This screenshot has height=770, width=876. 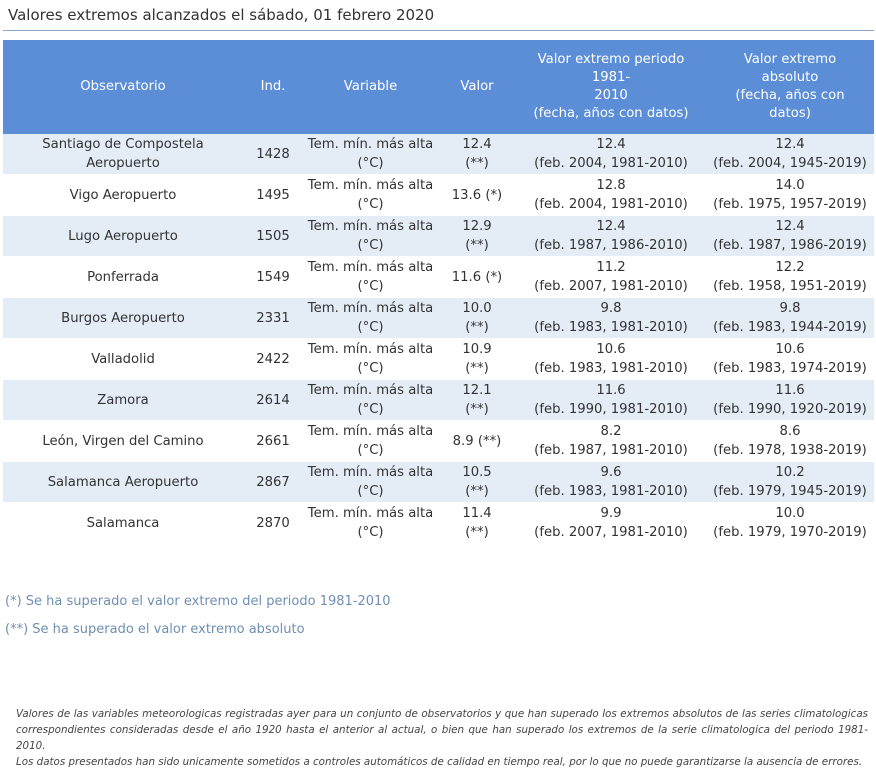 I want to click on cell-observatorio-line: Salamanca, so click(x=123, y=523).